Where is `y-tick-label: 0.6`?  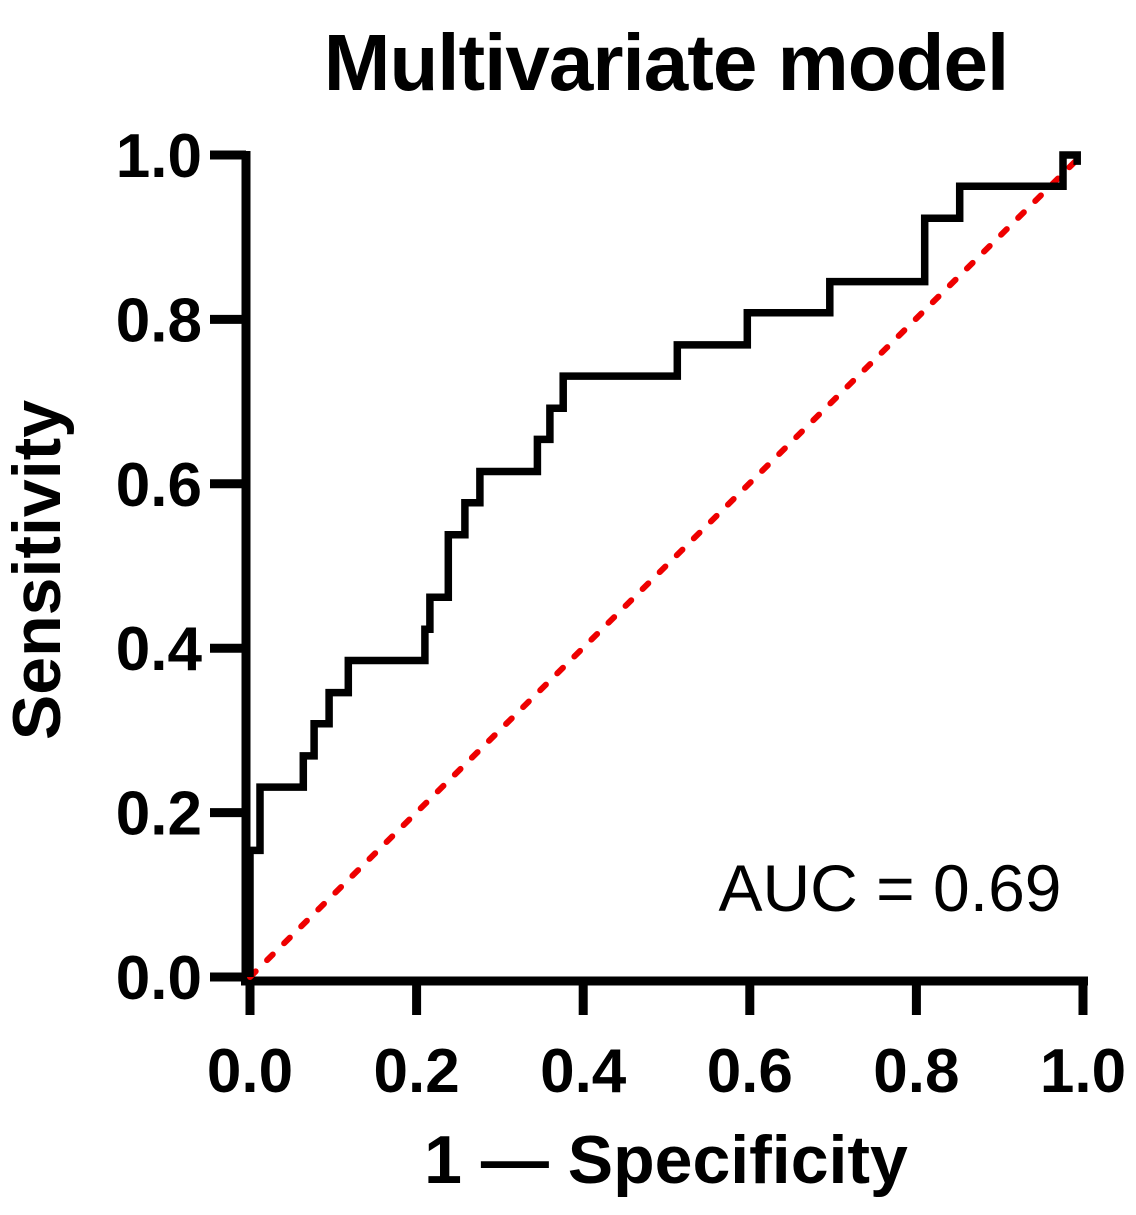
y-tick-label: 0.6 is located at coordinates (159, 485).